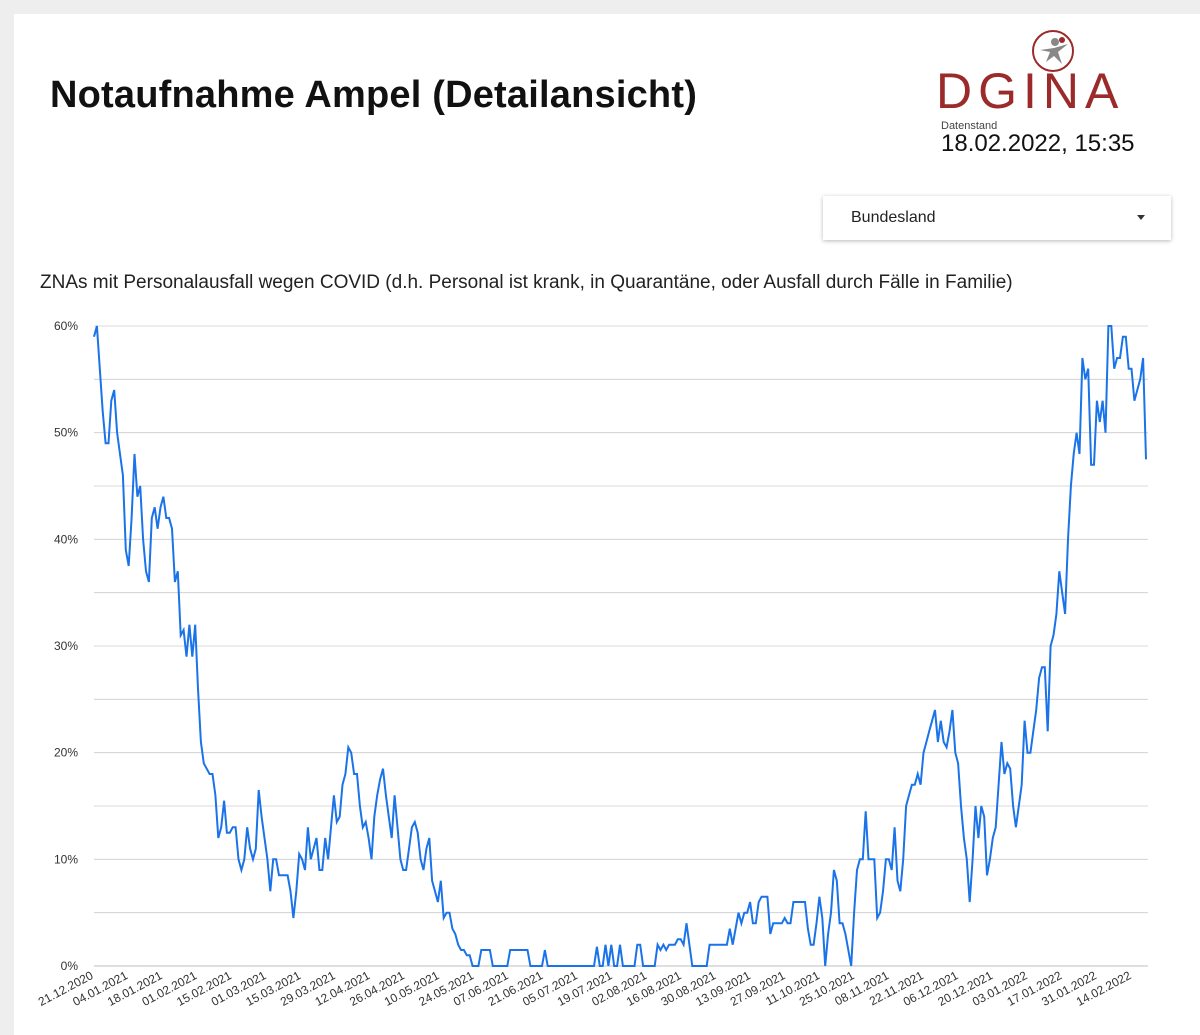 The image size is (1200, 1035). I want to click on y-axis-ticks: 0% 10% 20% 30% 40% 50% 60%, so click(66, 646).